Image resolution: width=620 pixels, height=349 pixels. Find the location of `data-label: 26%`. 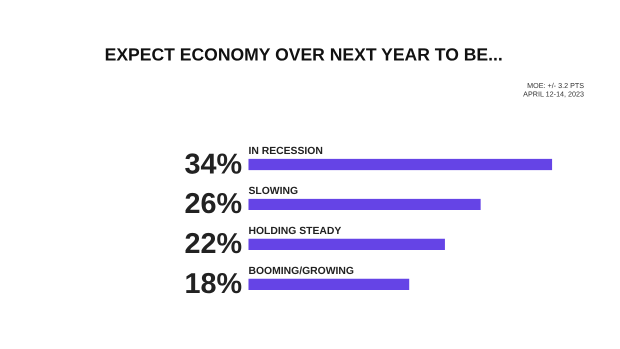

data-label: 26% is located at coordinates (213, 204).